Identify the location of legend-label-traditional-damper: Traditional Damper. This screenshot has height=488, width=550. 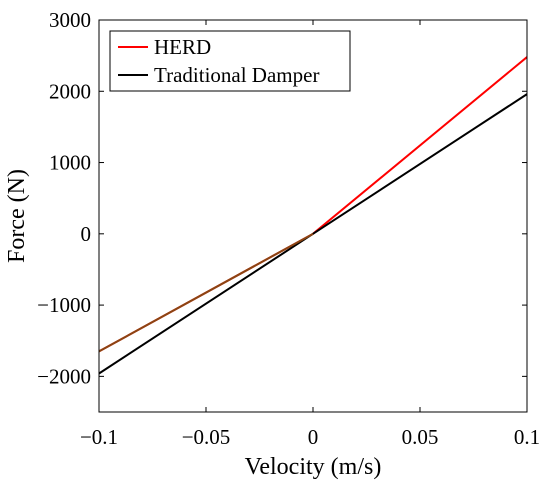
(236, 75).